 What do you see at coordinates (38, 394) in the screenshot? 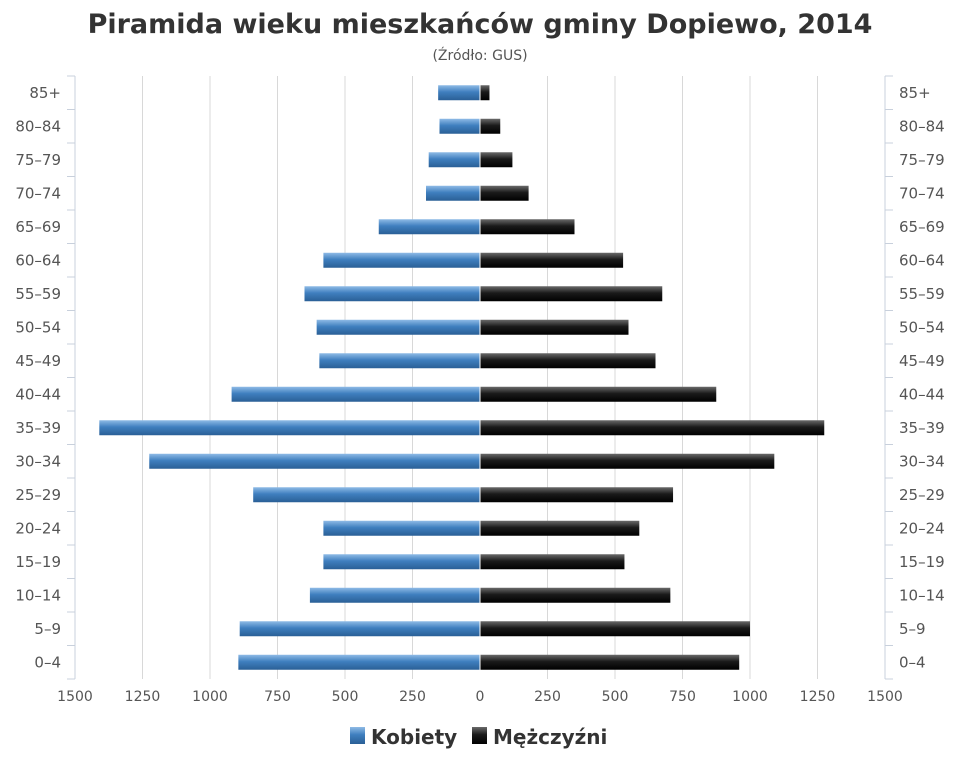
I see `category-label-left: 40–44` at bounding box center [38, 394].